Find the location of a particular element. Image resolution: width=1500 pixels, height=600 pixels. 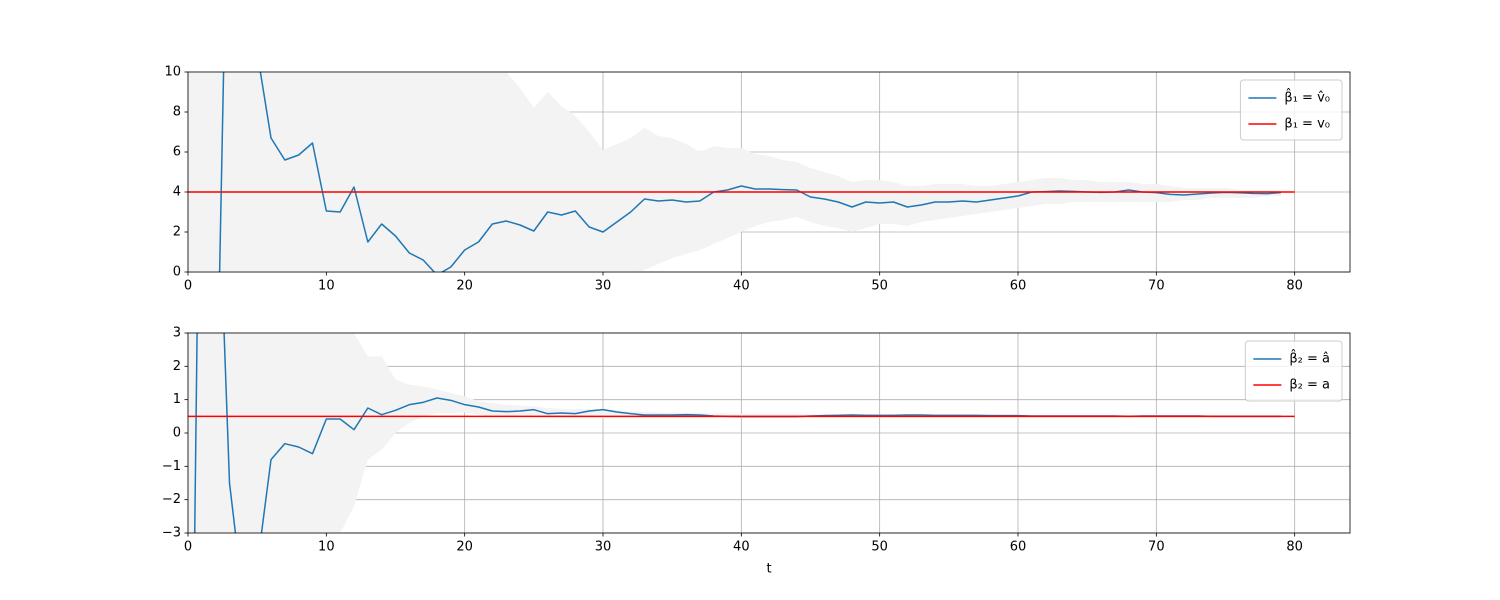

y-tick-label: −3 is located at coordinates (171, 533).